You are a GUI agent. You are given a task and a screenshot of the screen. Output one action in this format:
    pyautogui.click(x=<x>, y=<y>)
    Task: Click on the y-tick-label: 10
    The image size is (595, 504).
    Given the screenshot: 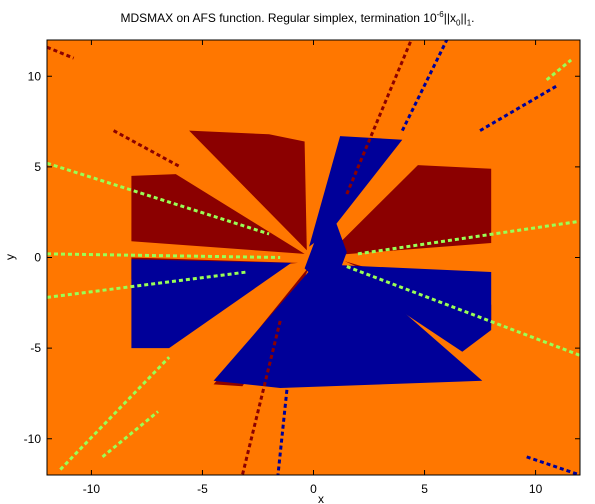 What is the action you would take?
    pyautogui.click(x=35, y=76)
    